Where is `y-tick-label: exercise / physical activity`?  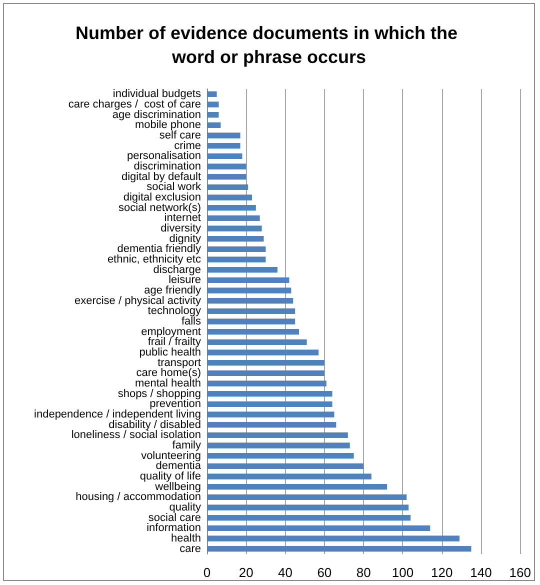 y-tick-label: exercise / physical activity is located at coordinates (138, 300).